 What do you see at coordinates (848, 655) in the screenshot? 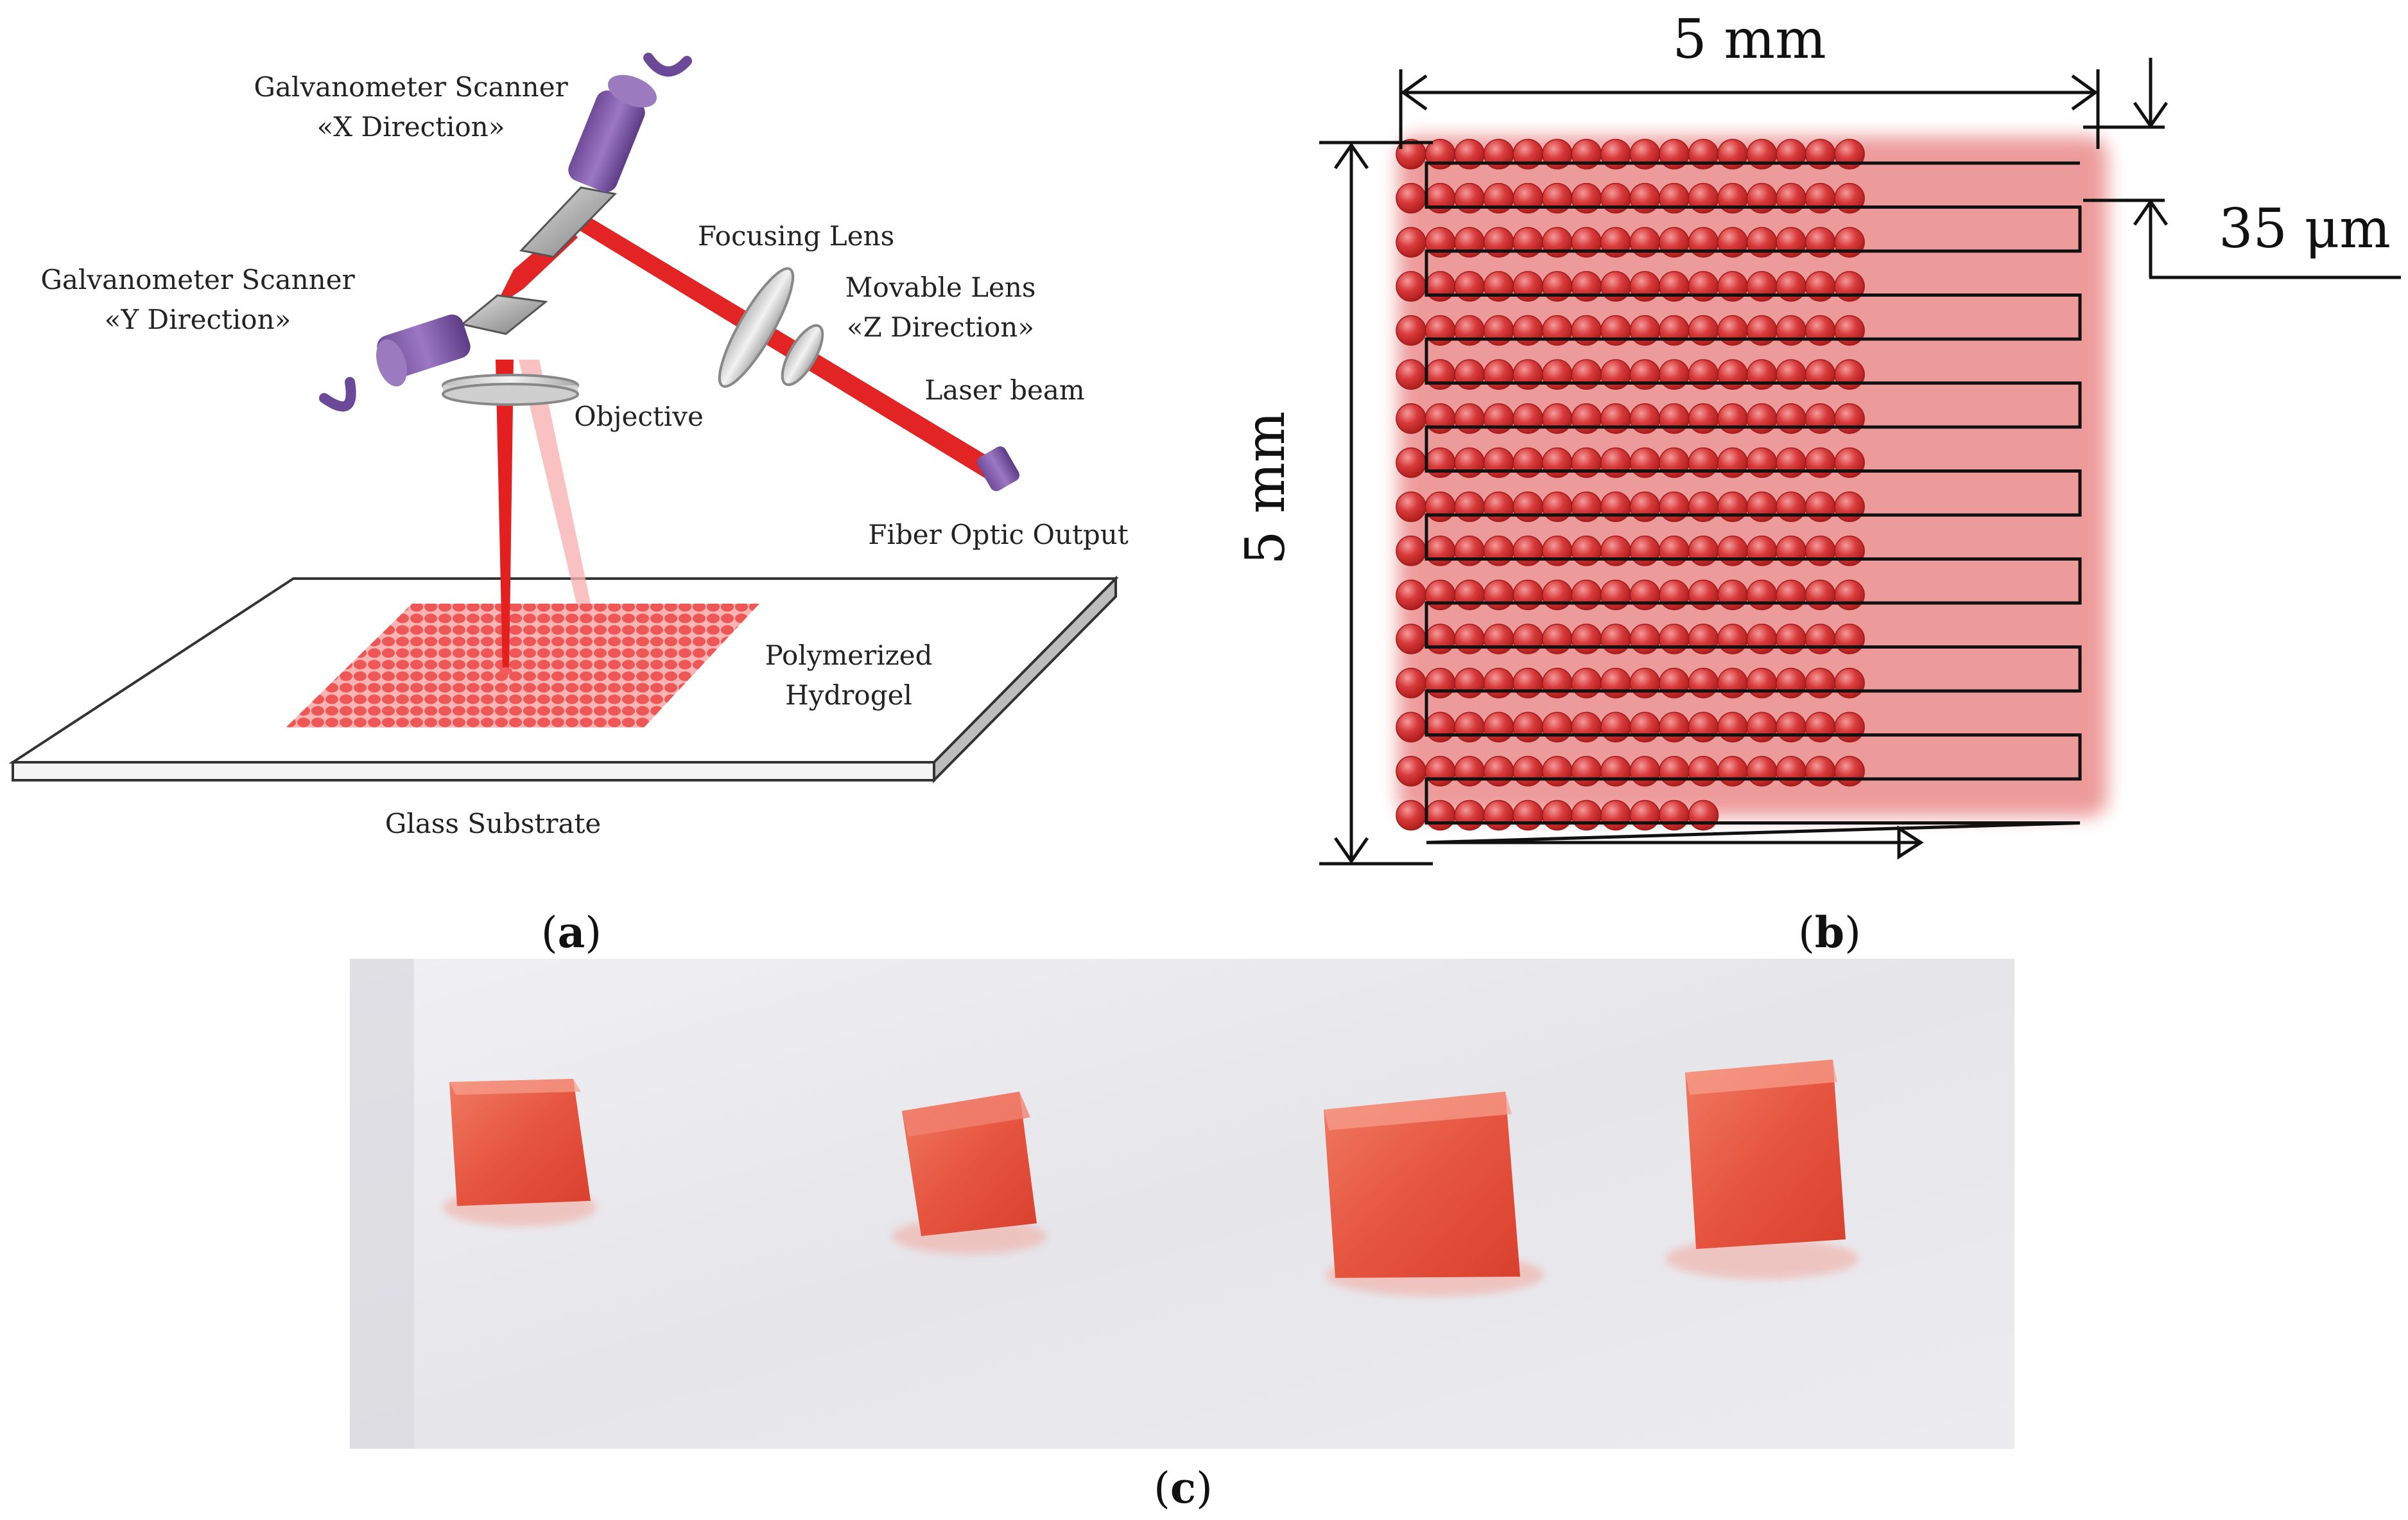
I see `hydrogel-label-1: Polymerized` at bounding box center [848, 655].